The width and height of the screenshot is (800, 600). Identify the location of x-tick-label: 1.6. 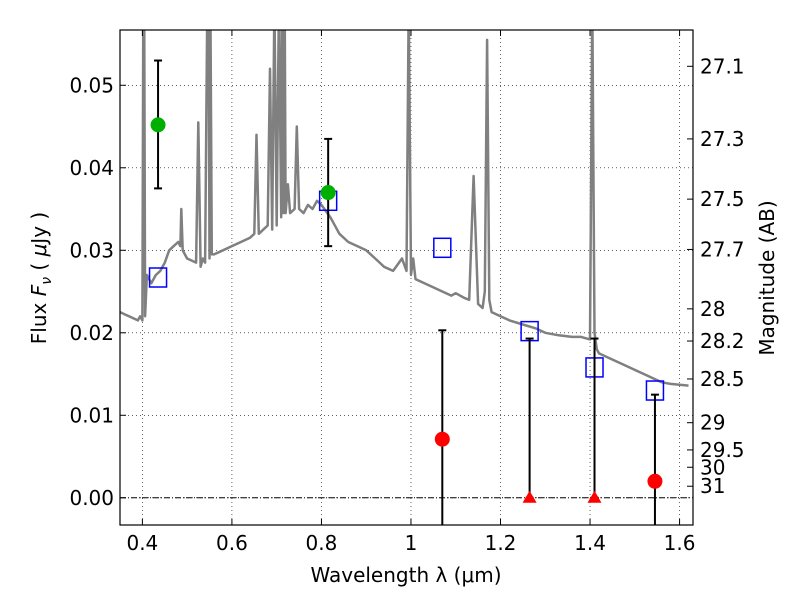
(680, 543).